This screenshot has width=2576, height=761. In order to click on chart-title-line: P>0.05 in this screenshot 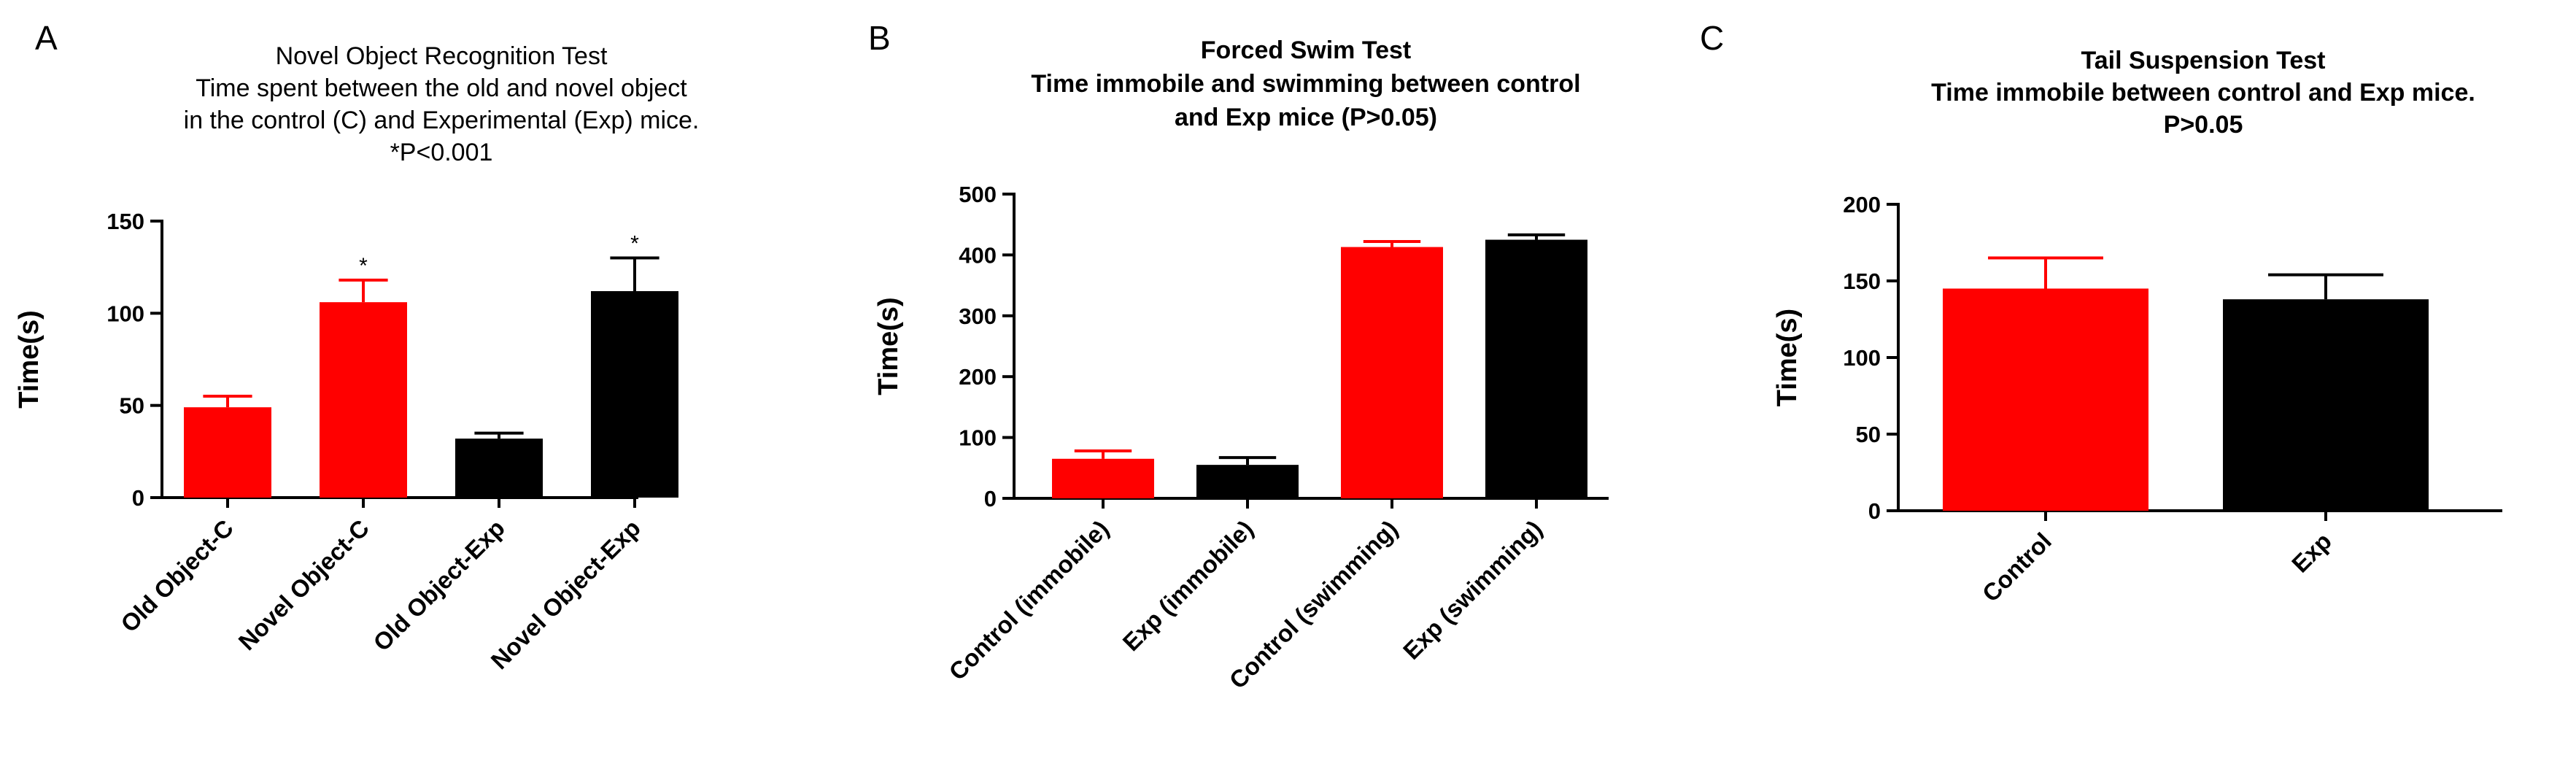, I will do `click(2203, 125)`.